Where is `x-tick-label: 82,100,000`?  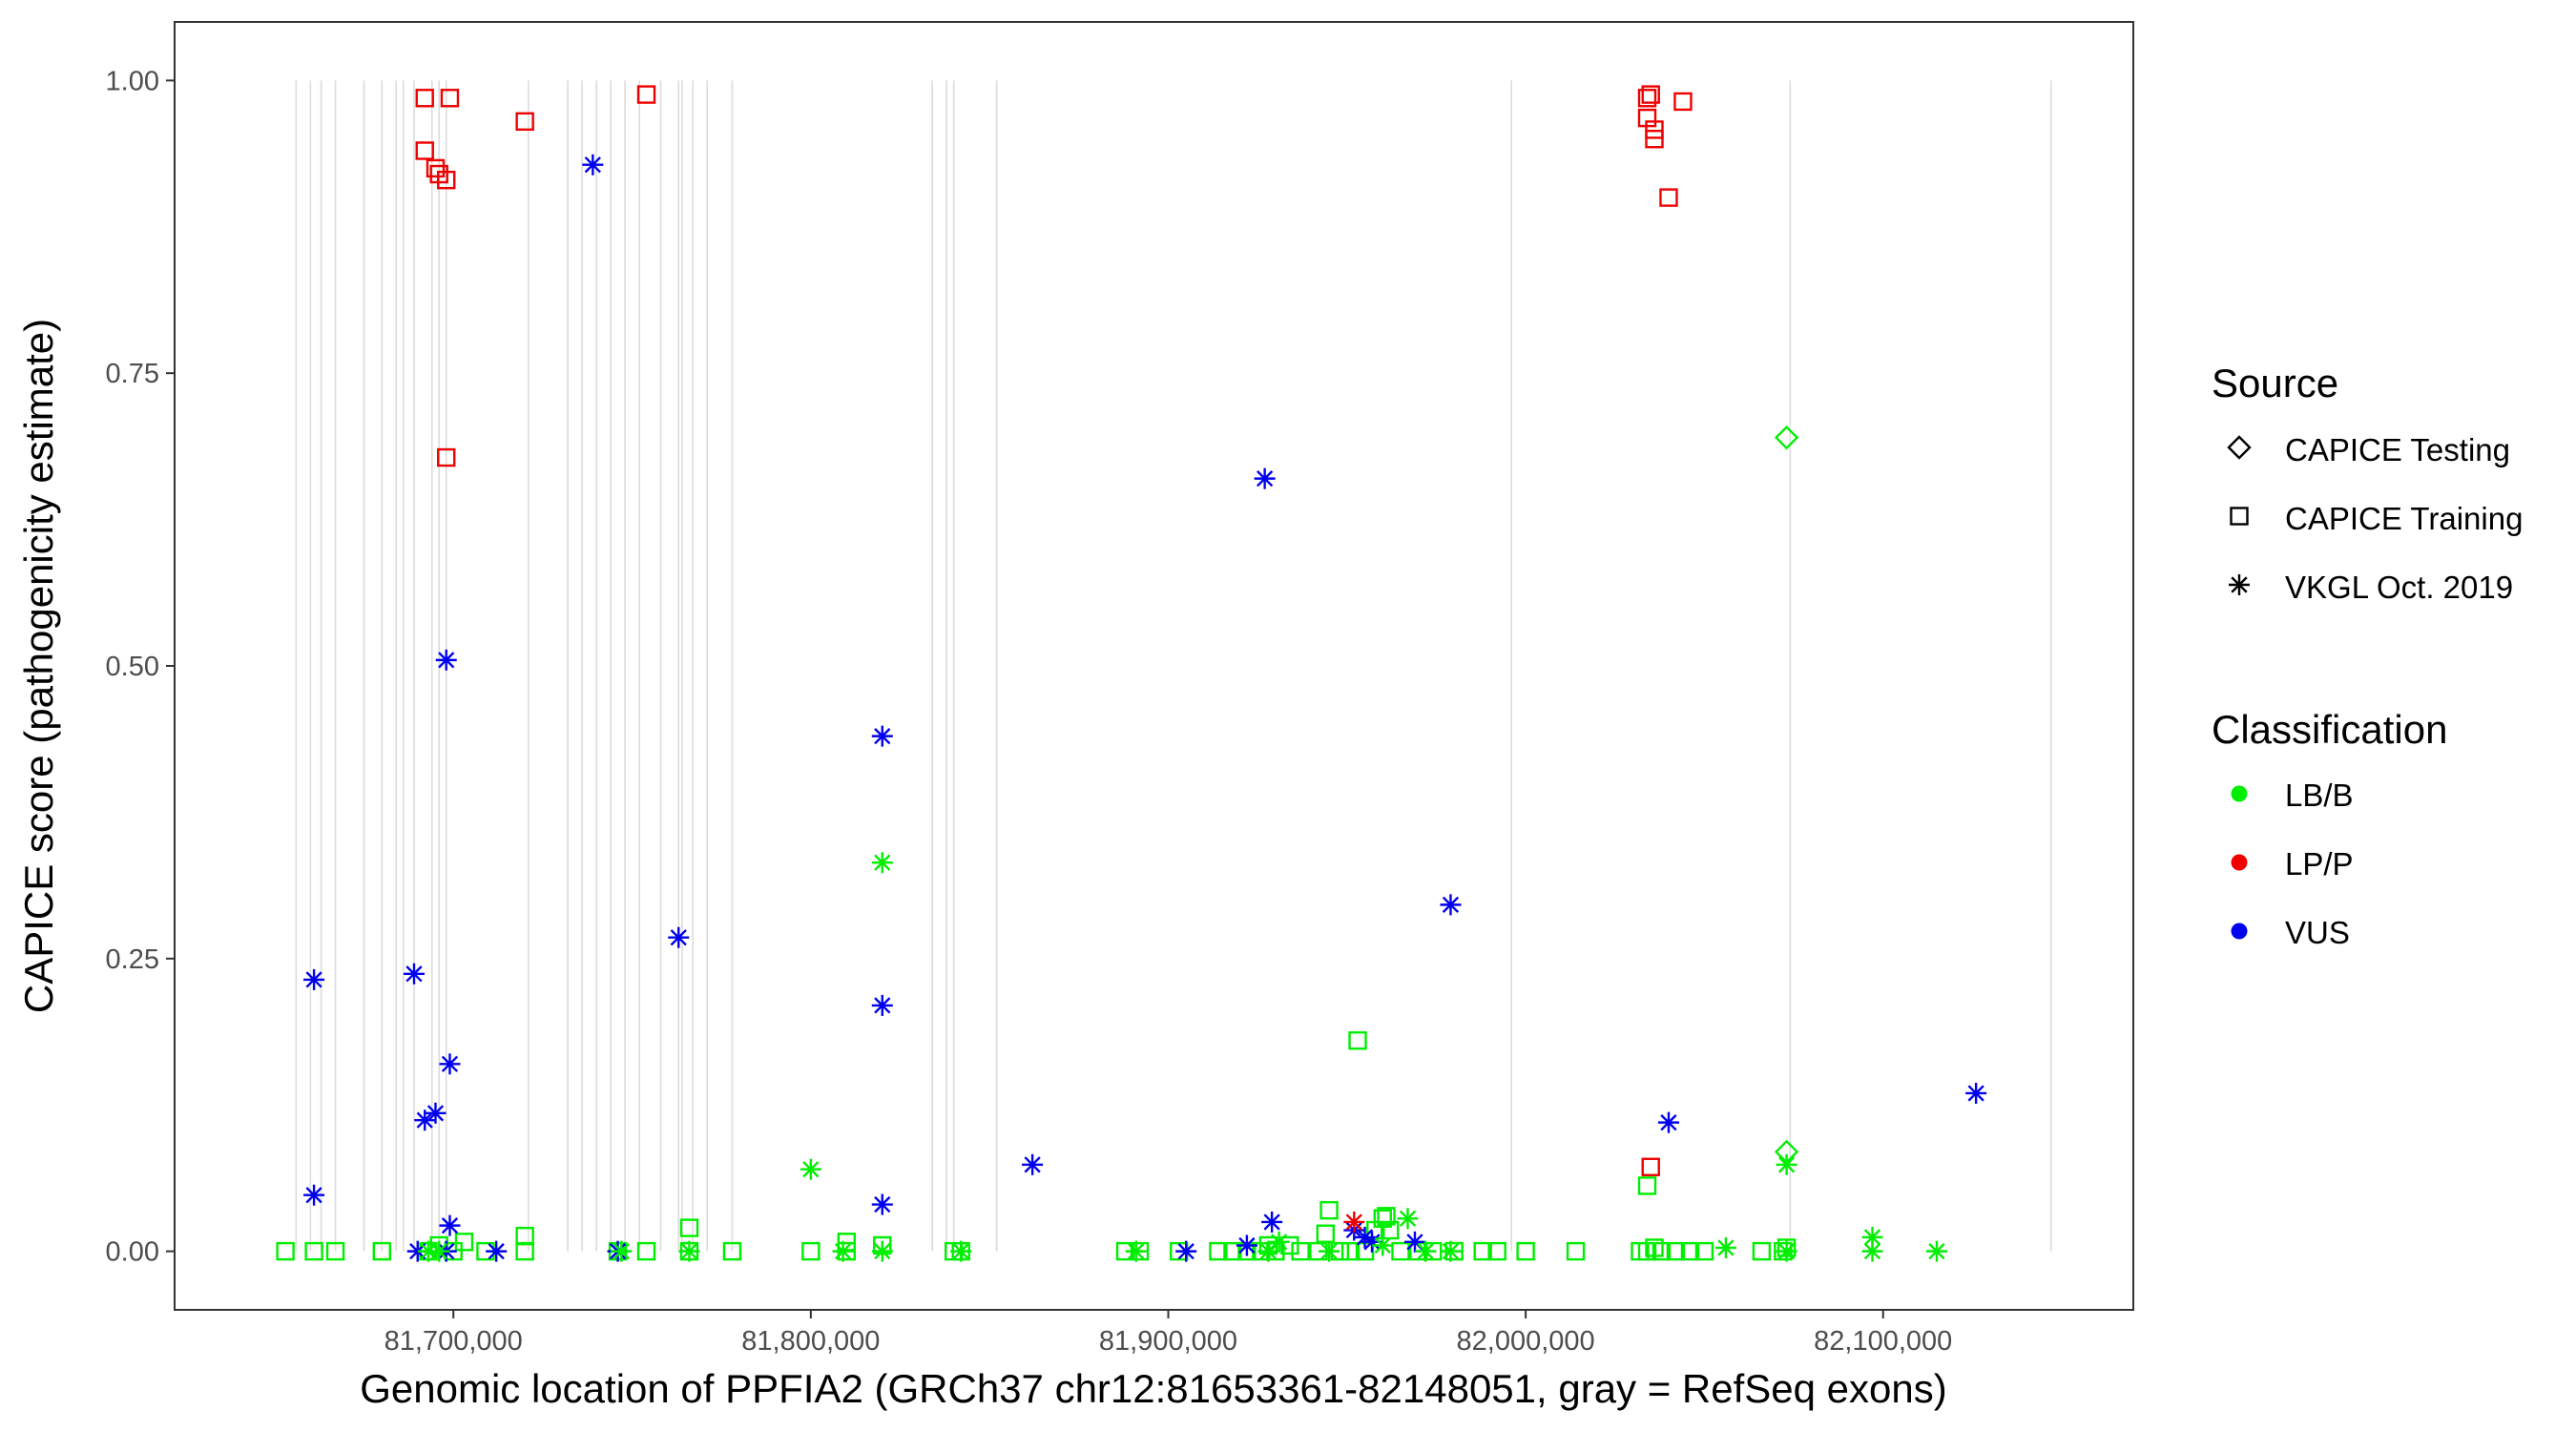 x-tick-label: 82,100,000 is located at coordinates (1883, 1341).